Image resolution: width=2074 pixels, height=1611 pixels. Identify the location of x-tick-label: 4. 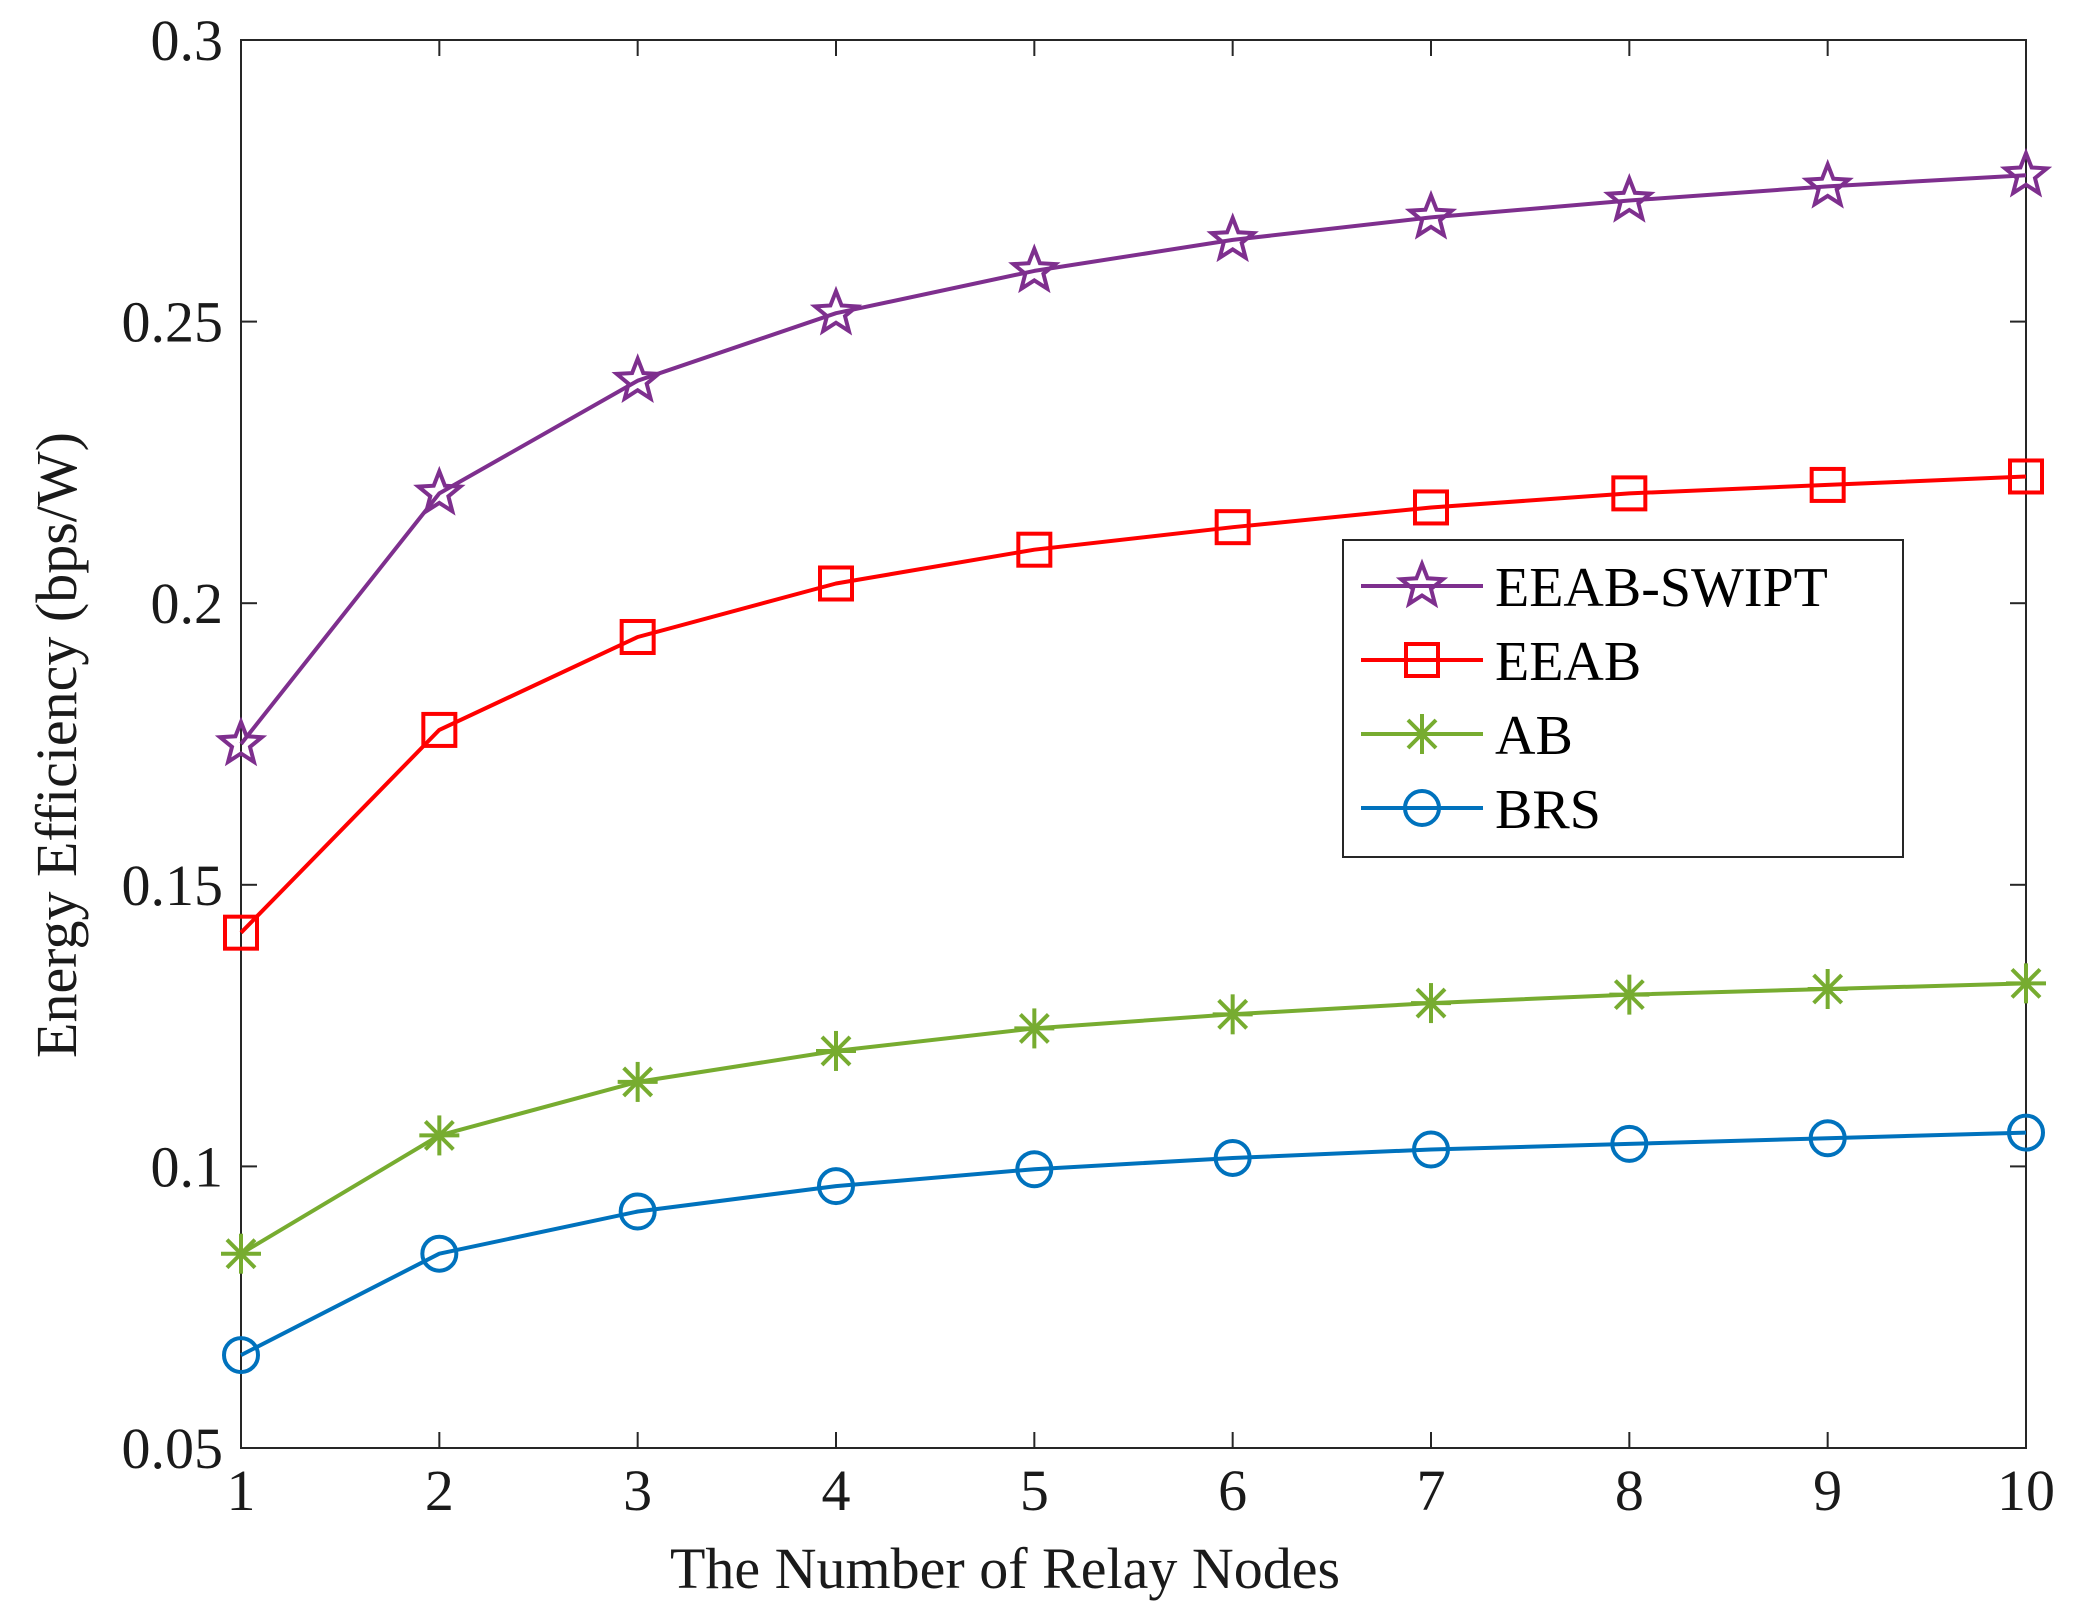
(836, 1490).